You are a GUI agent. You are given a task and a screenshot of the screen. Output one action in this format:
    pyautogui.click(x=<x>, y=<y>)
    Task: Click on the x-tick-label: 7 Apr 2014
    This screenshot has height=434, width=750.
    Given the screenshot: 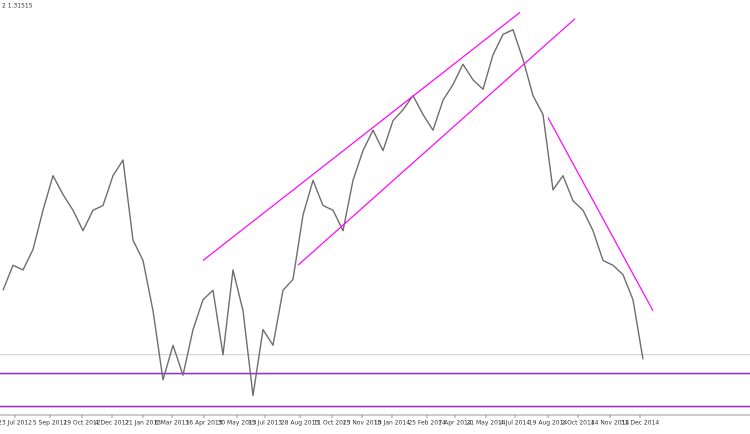 What is the action you would take?
    pyautogui.click(x=454, y=423)
    